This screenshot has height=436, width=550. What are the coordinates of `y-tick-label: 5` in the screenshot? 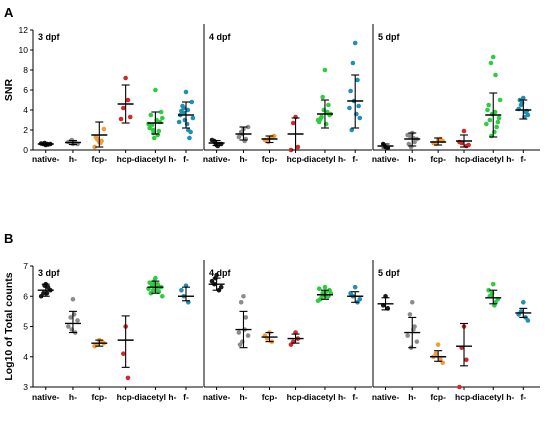 It's located at (25, 327).